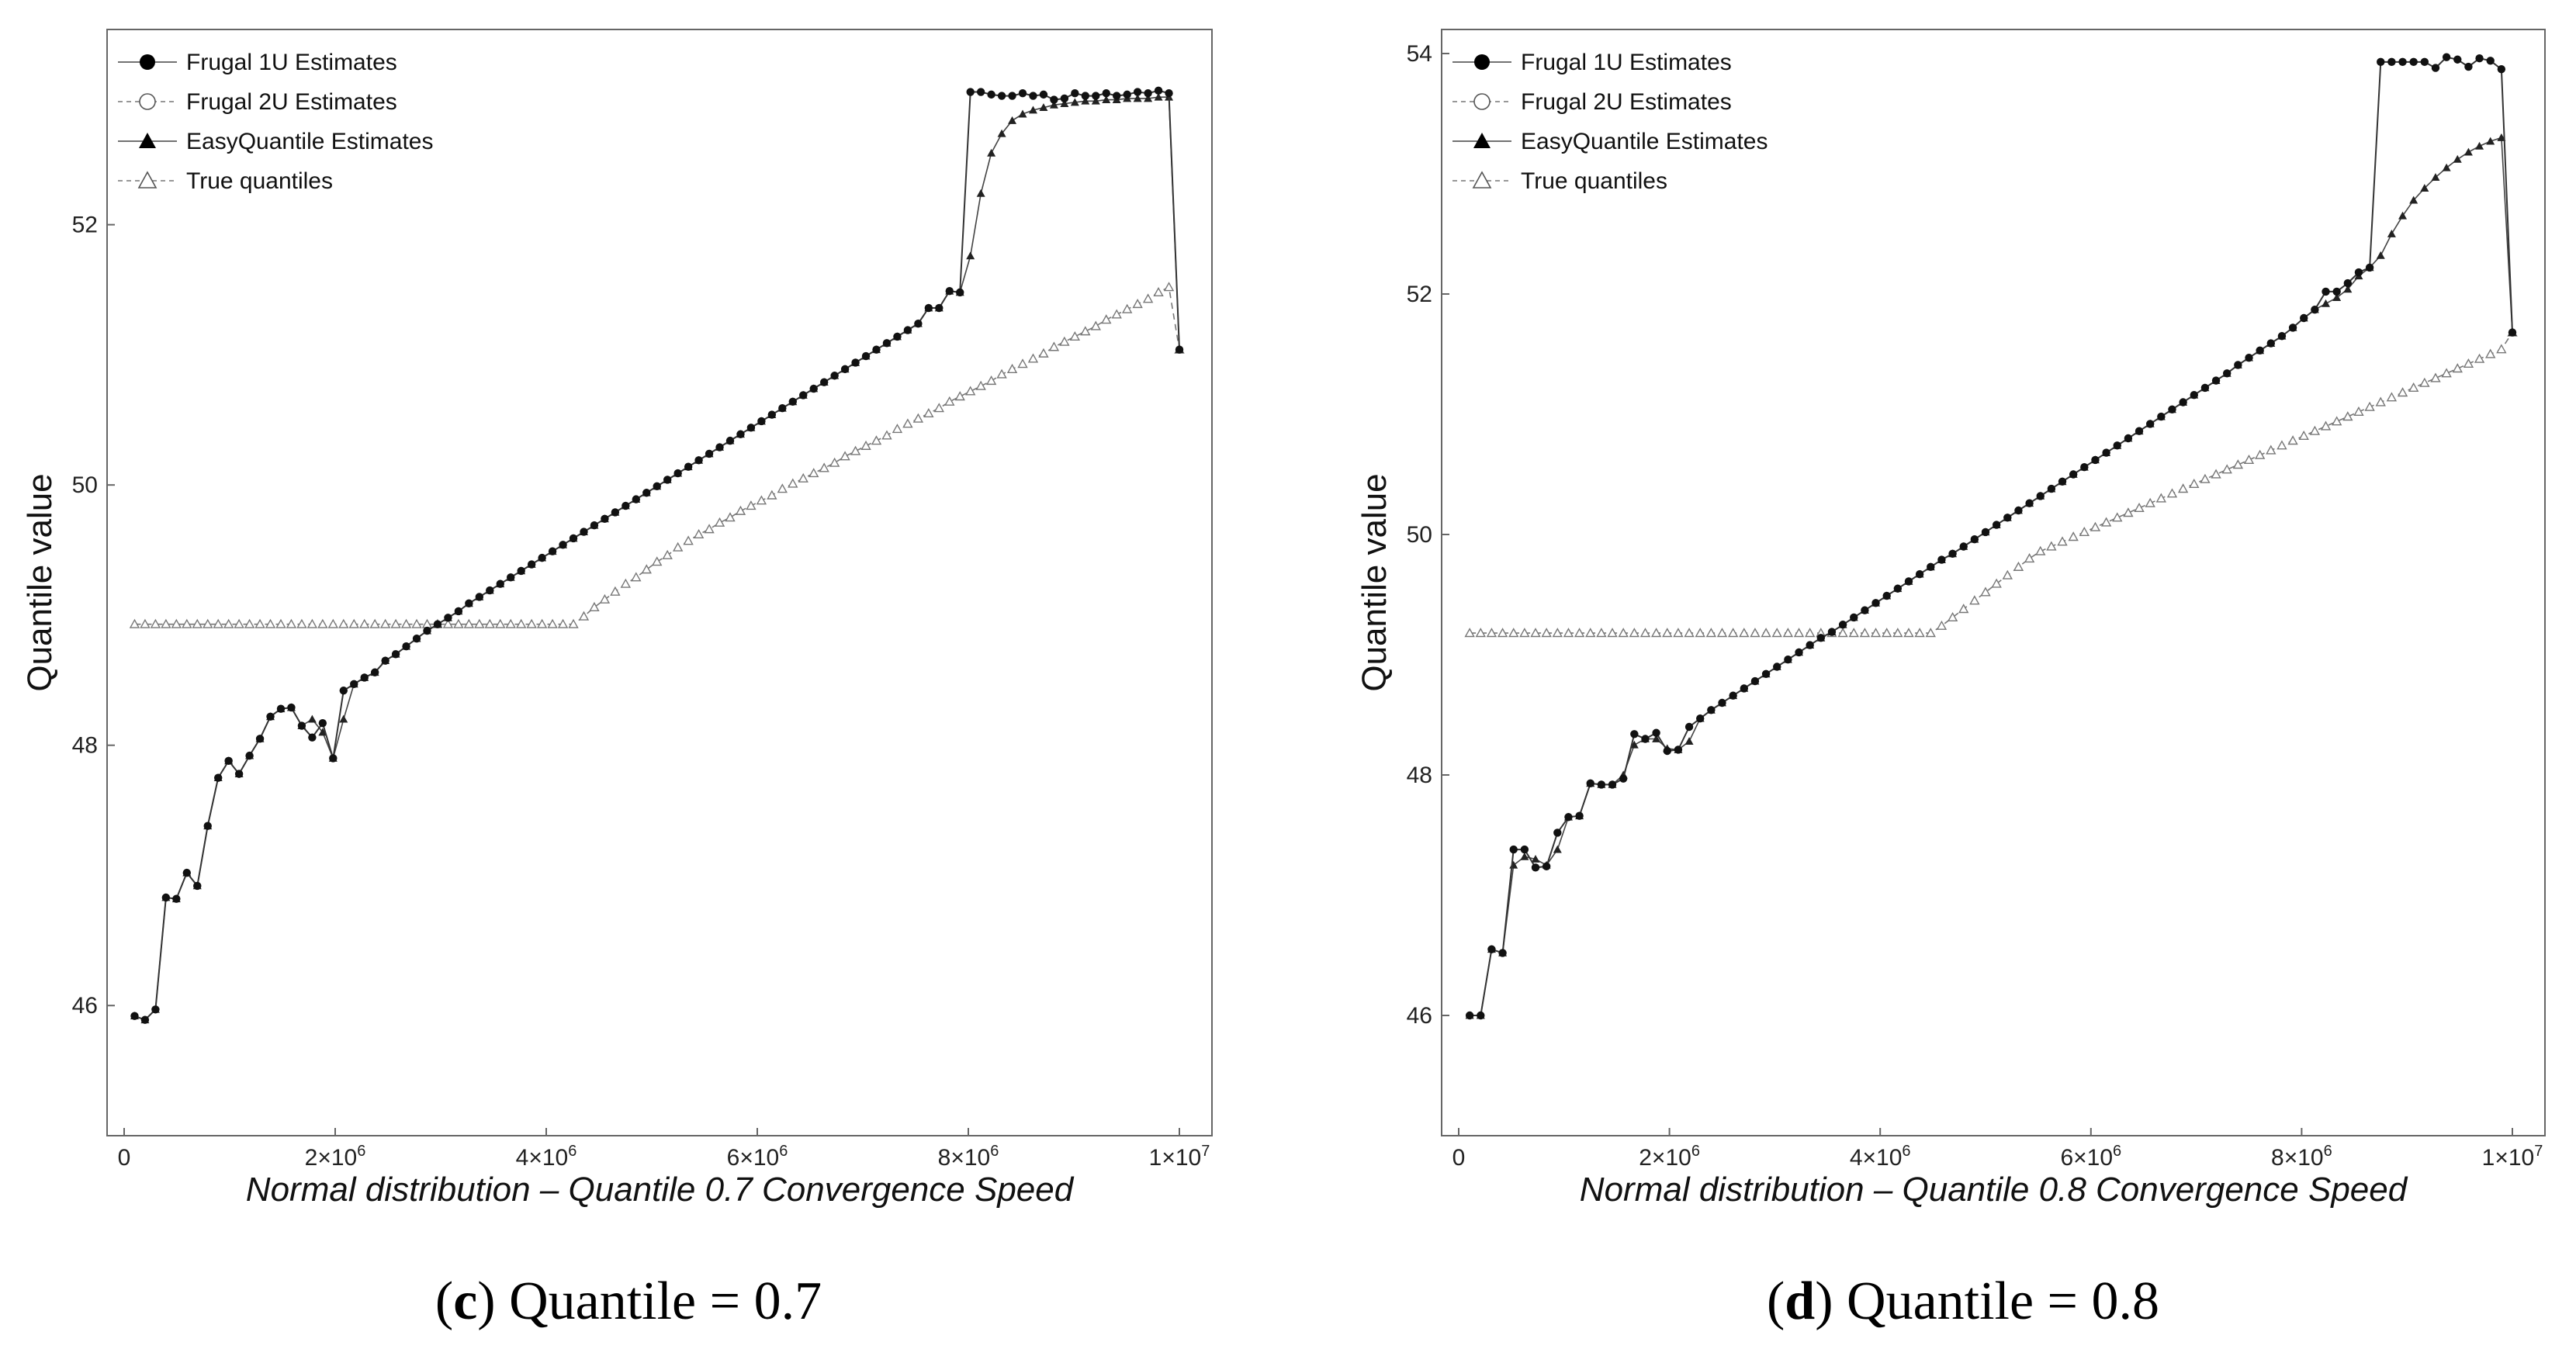 The width and height of the screenshot is (2576, 1356). Describe the element at coordinates (546, 1157) in the screenshot. I see `x-tick-label: 4×10⁶` at that location.